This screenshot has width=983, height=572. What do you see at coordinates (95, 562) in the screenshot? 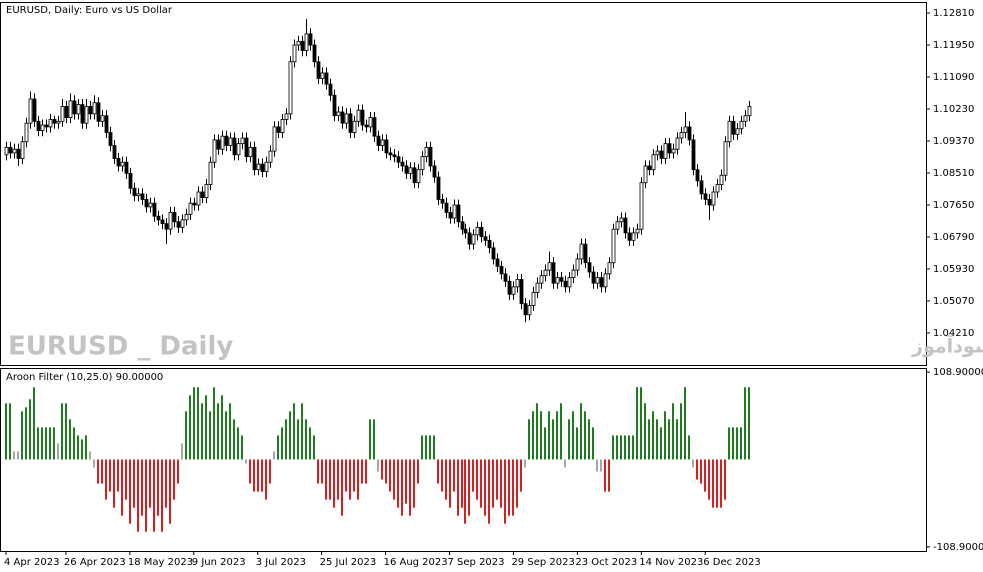
I see `x-tick-label: 26 Apr 2023` at bounding box center [95, 562].